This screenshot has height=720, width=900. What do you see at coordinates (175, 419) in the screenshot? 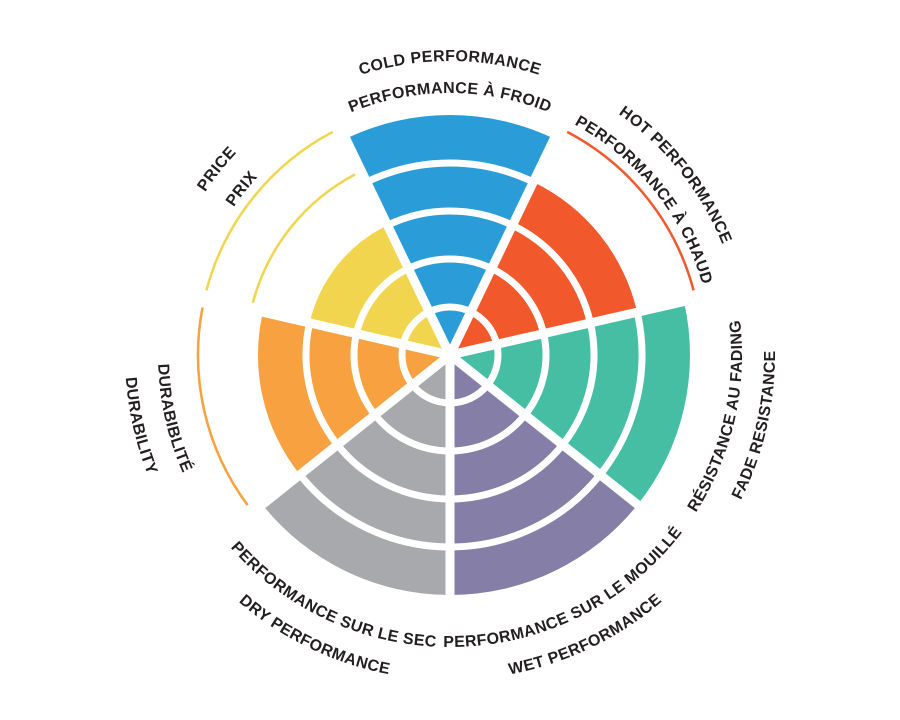
I see `durability-label-fr: DURABIBLITÉ` at bounding box center [175, 419].